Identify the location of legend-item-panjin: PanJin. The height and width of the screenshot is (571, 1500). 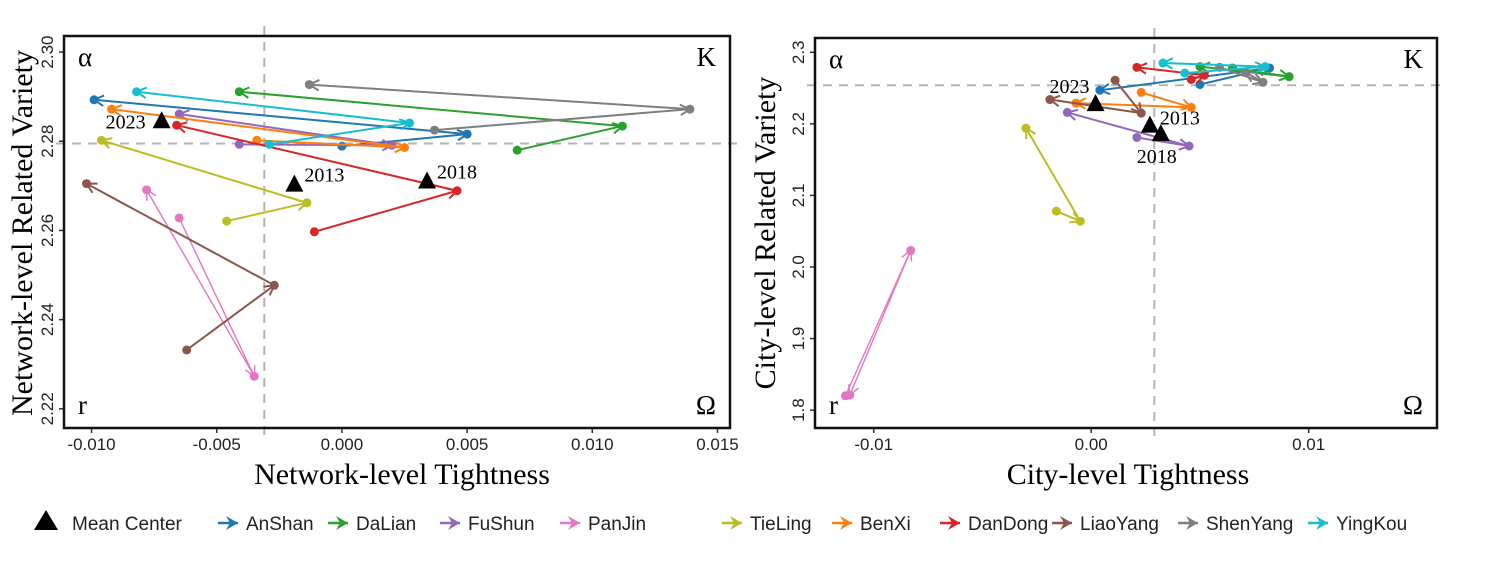
(603, 524).